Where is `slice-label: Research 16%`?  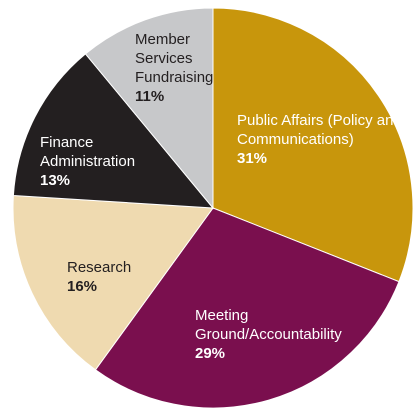 slice-label: Research 16% is located at coordinates (112, 277).